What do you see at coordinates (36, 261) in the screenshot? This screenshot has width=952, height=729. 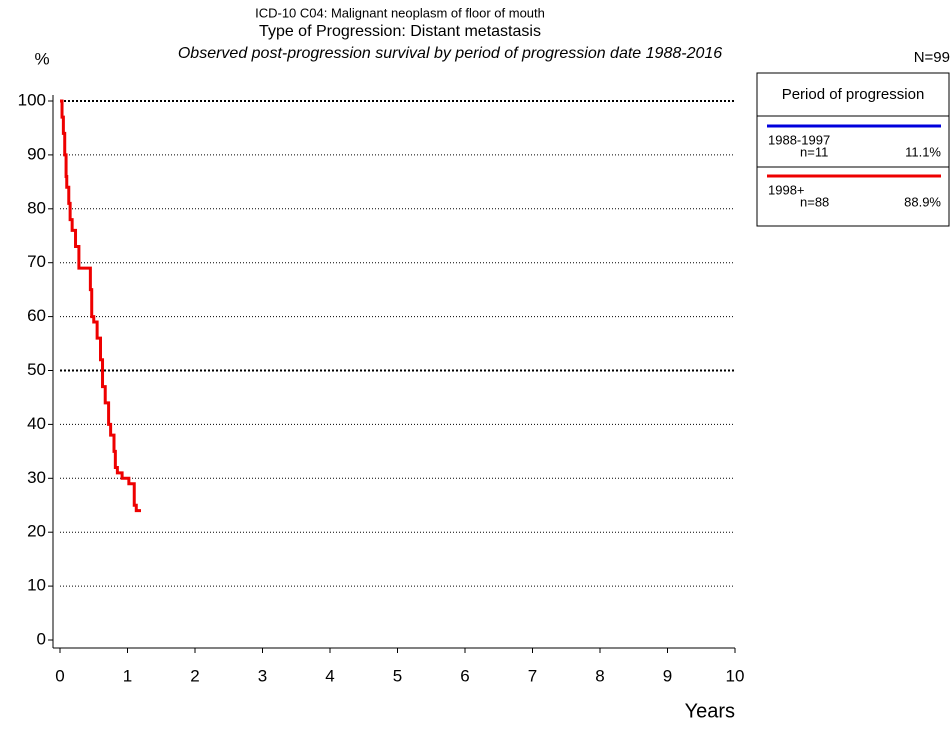 I see `y-tick-label: 70` at bounding box center [36, 261].